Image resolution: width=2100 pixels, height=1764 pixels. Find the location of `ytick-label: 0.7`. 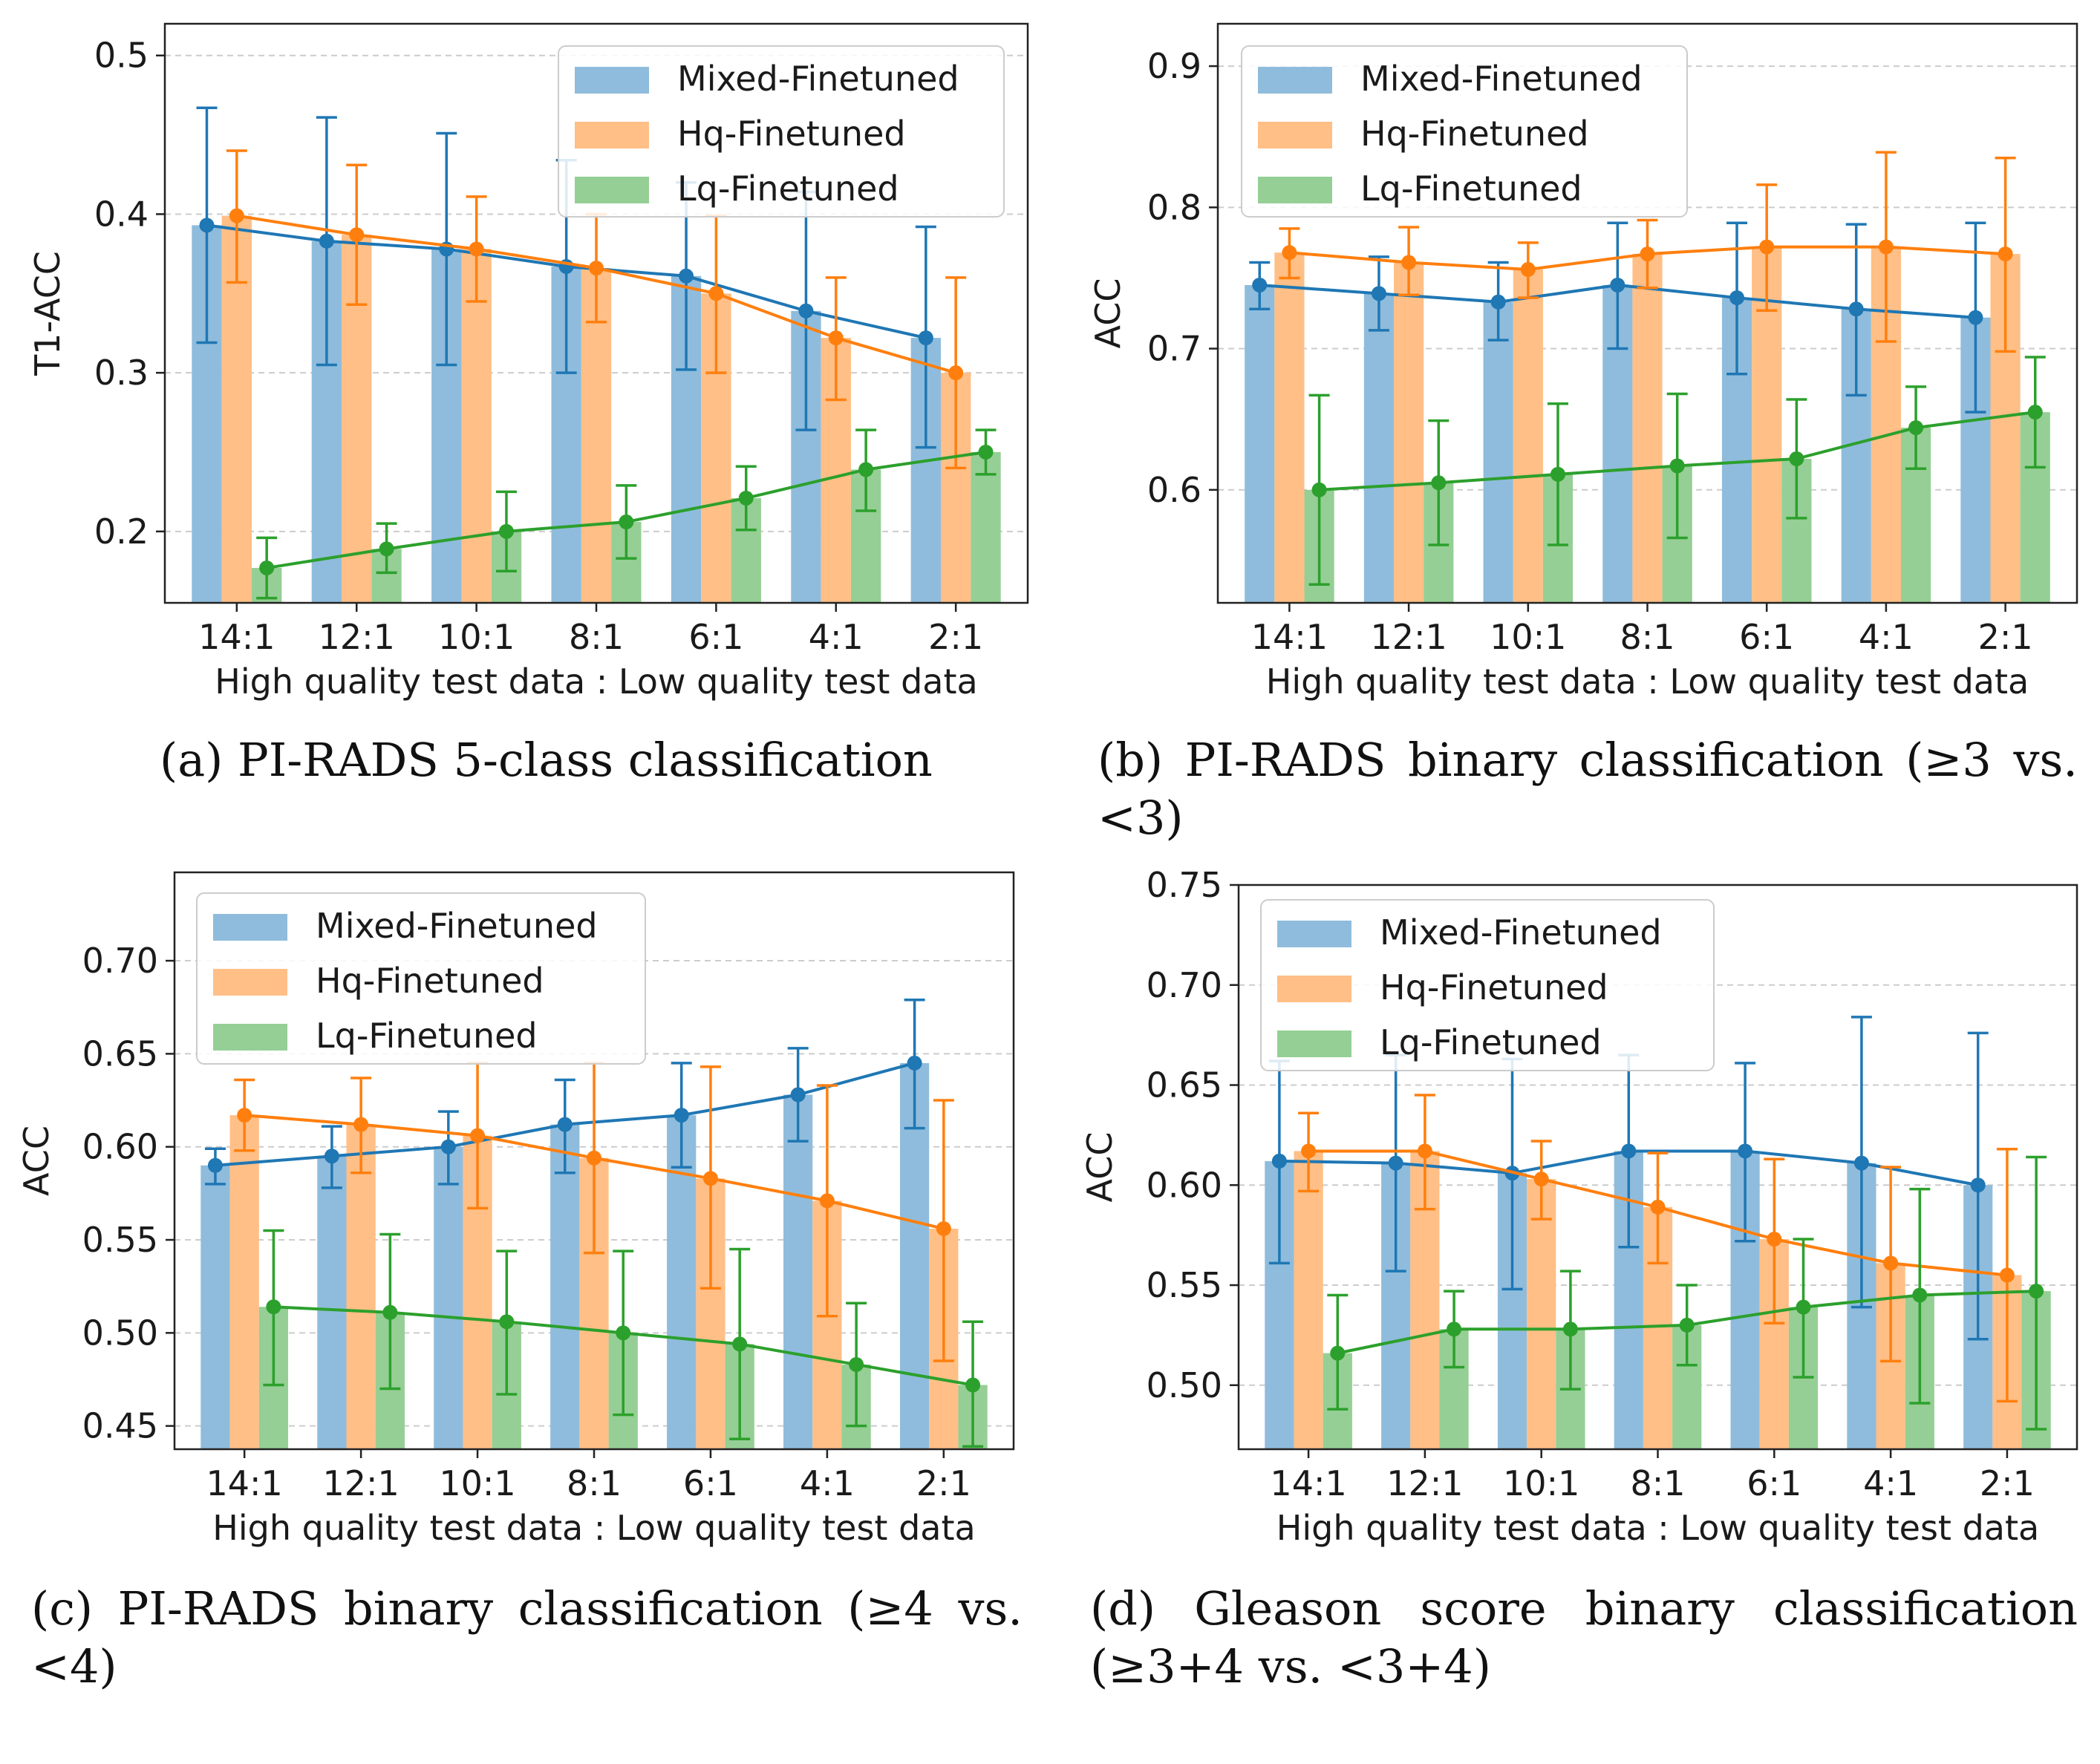

ytick-label: 0.7 is located at coordinates (1174, 349).